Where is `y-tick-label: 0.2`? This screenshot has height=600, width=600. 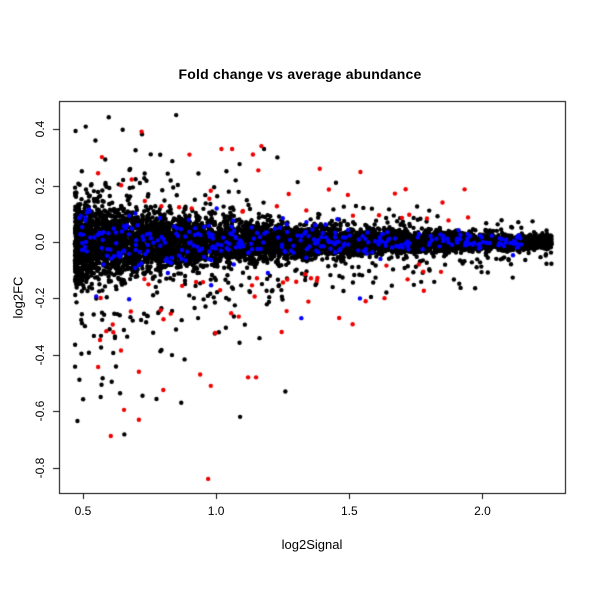 y-tick-label: 0.2 is located at coordinates (40, 185).